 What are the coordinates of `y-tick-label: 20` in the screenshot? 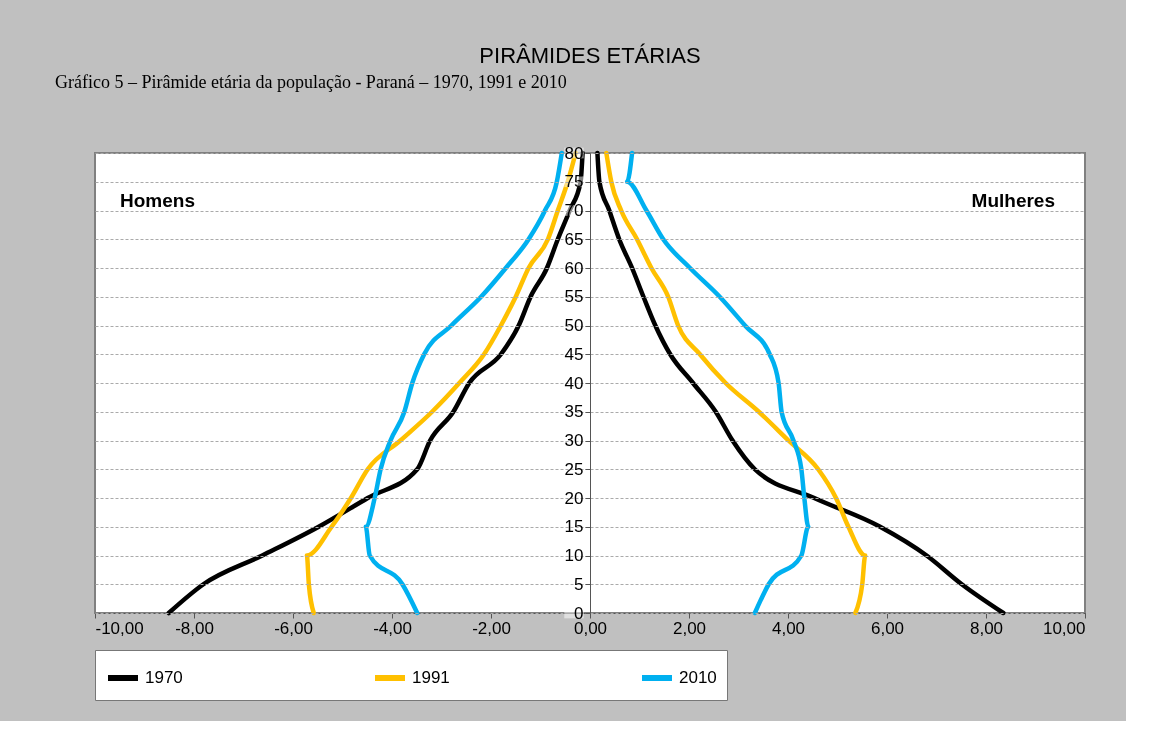 It's located at (574, 498).